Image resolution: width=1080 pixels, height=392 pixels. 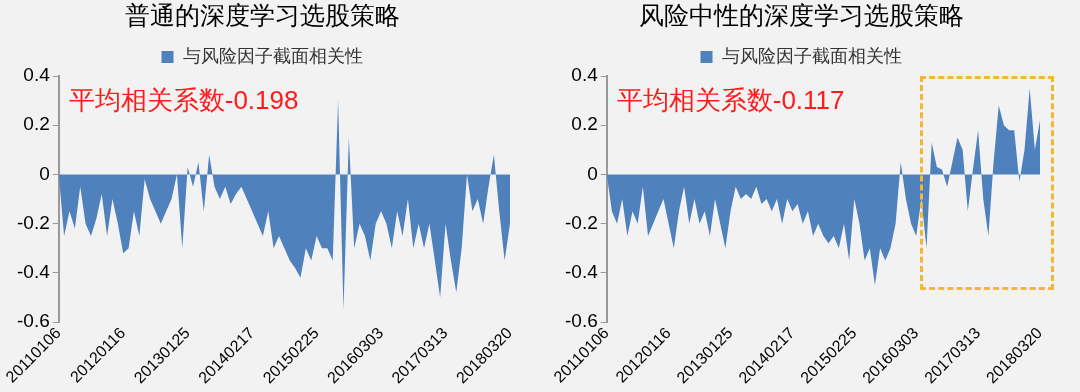 I want to click on chart-title: 普通的深度学习选股策略, so click(x=262, y=14).